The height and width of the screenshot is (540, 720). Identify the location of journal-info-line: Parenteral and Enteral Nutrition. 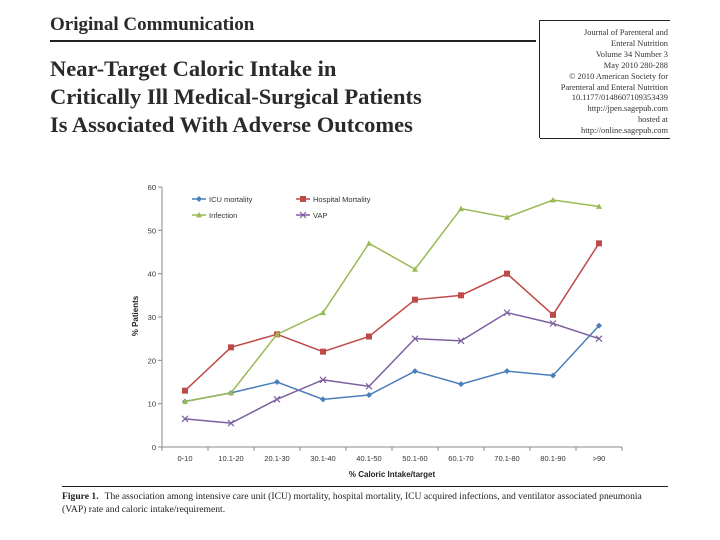
(614, 87).